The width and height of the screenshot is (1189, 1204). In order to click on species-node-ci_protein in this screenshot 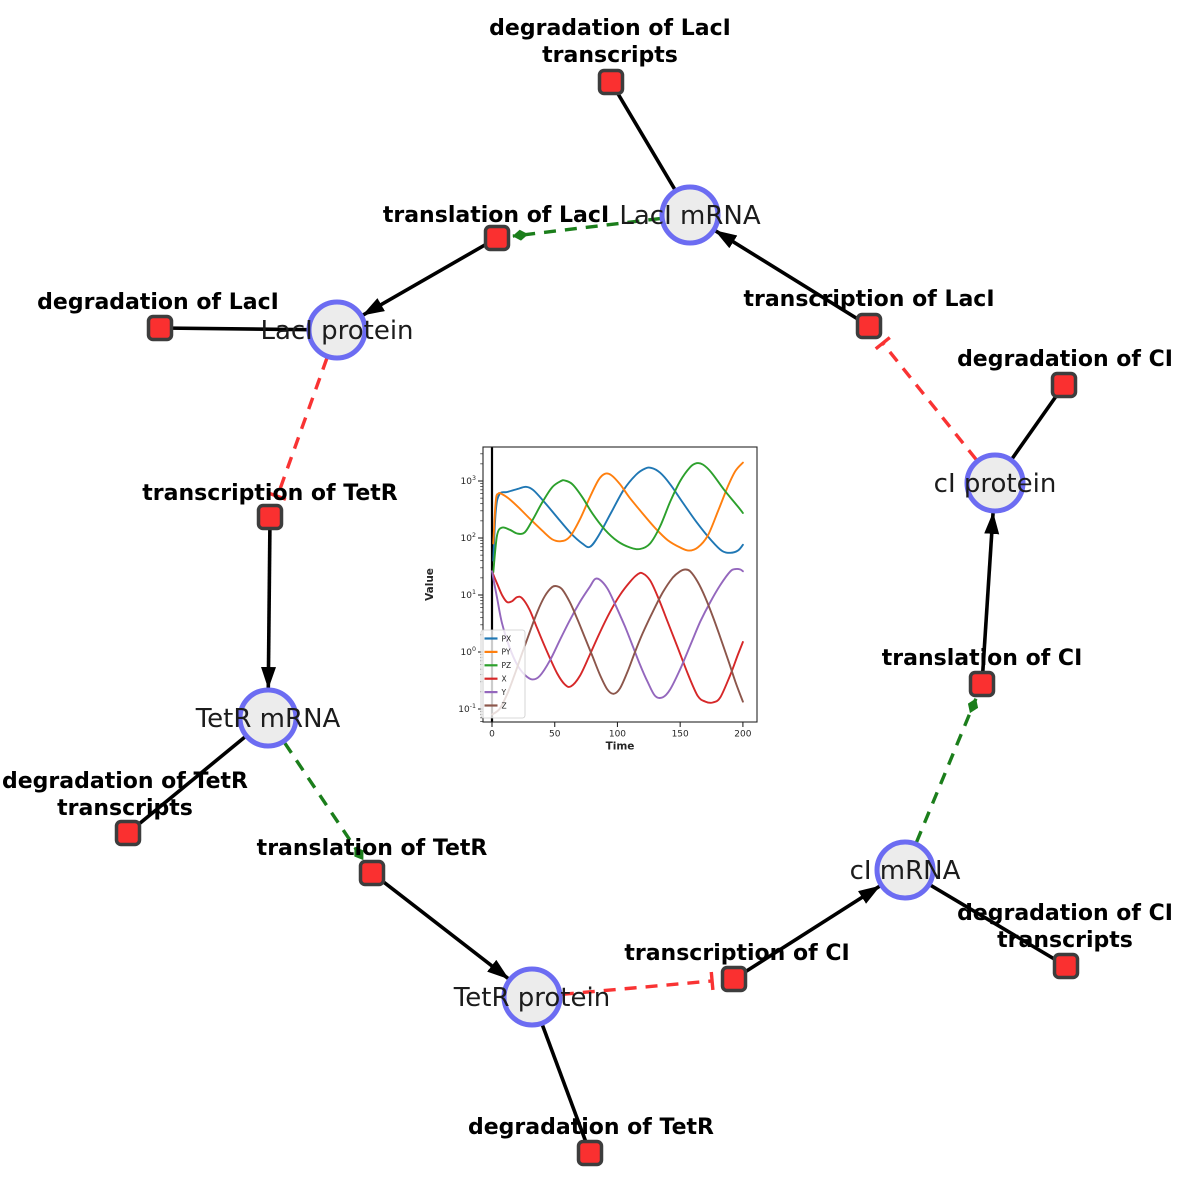, I will do `click(995, 483)`.